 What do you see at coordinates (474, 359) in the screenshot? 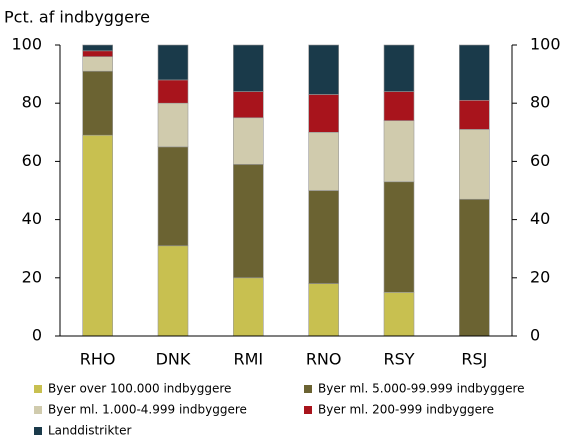
I see `x-tick-label: RSJ` at bounding box center [474, 359].